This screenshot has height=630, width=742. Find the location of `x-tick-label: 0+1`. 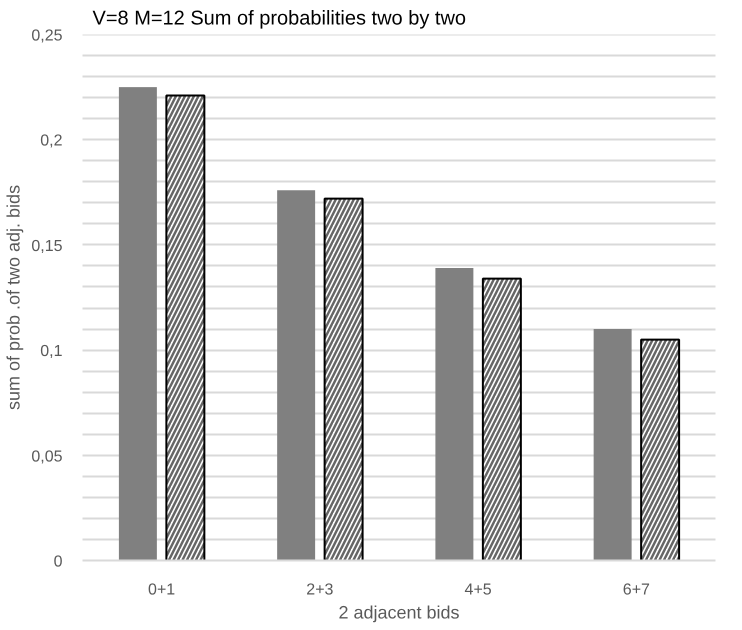

x-tick-label: 0+1 is located at coordinates (162, 590).